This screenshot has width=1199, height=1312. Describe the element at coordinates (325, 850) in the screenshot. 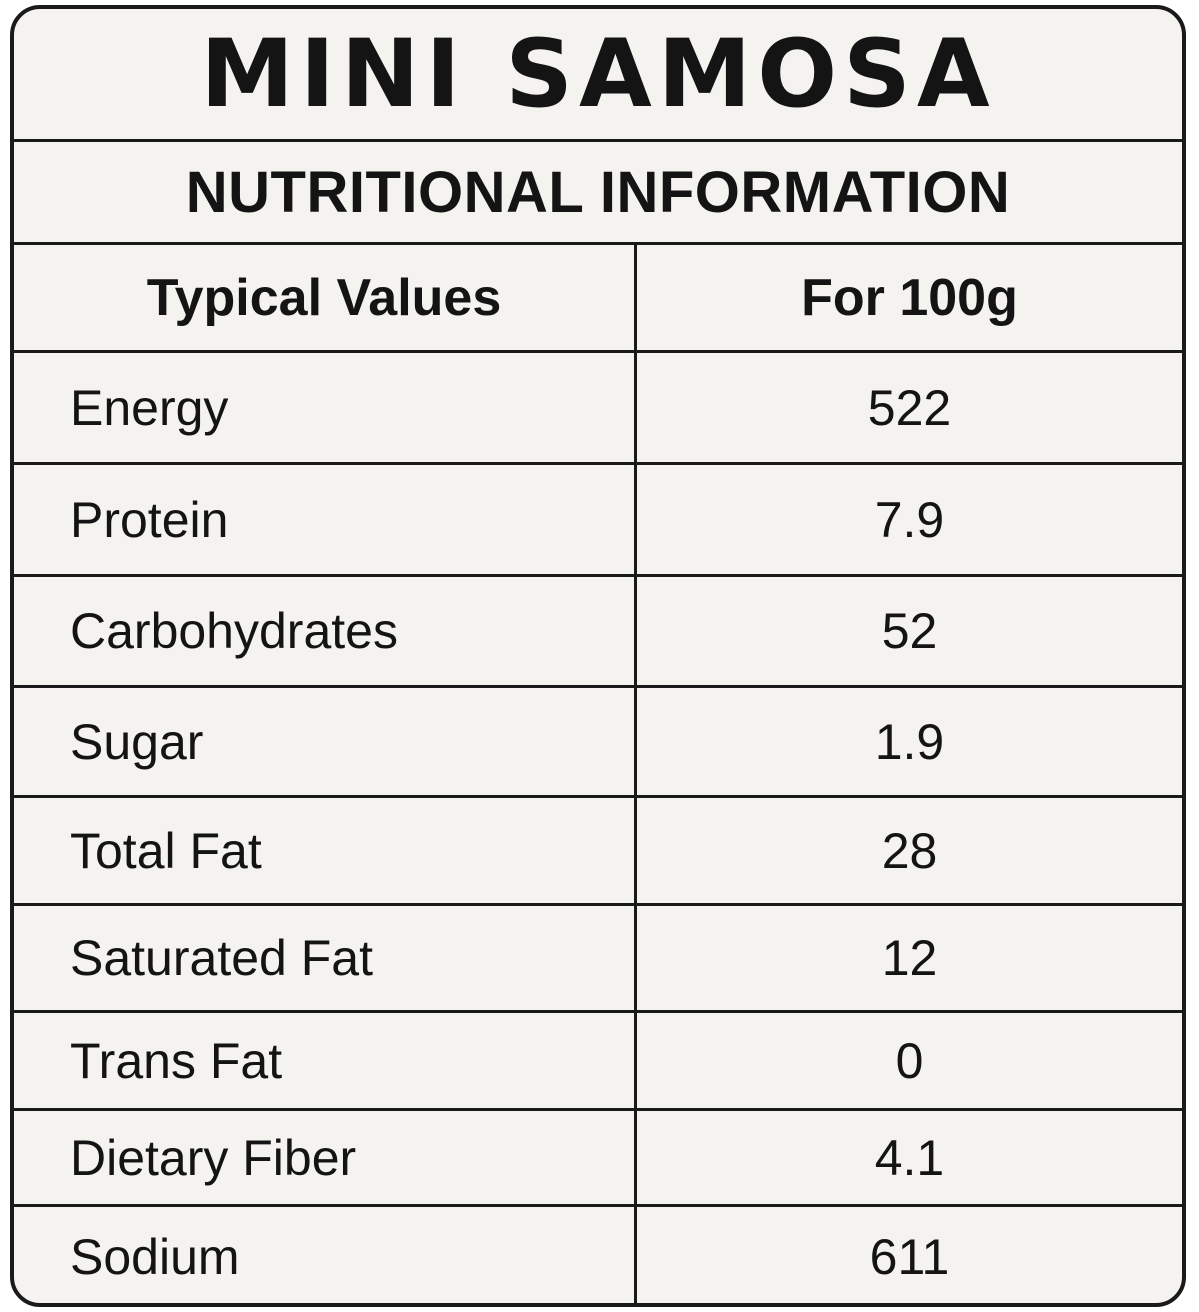

I see `nutrient-name: Total Fat` at that location.